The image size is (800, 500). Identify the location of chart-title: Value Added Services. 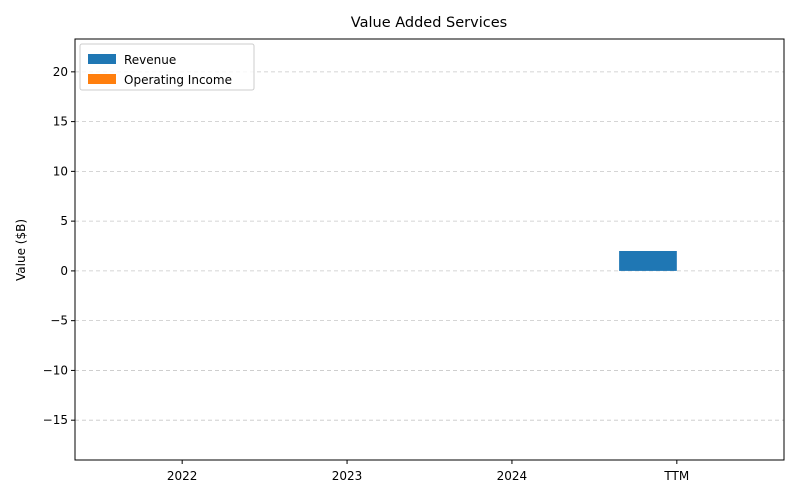
(429, 23).